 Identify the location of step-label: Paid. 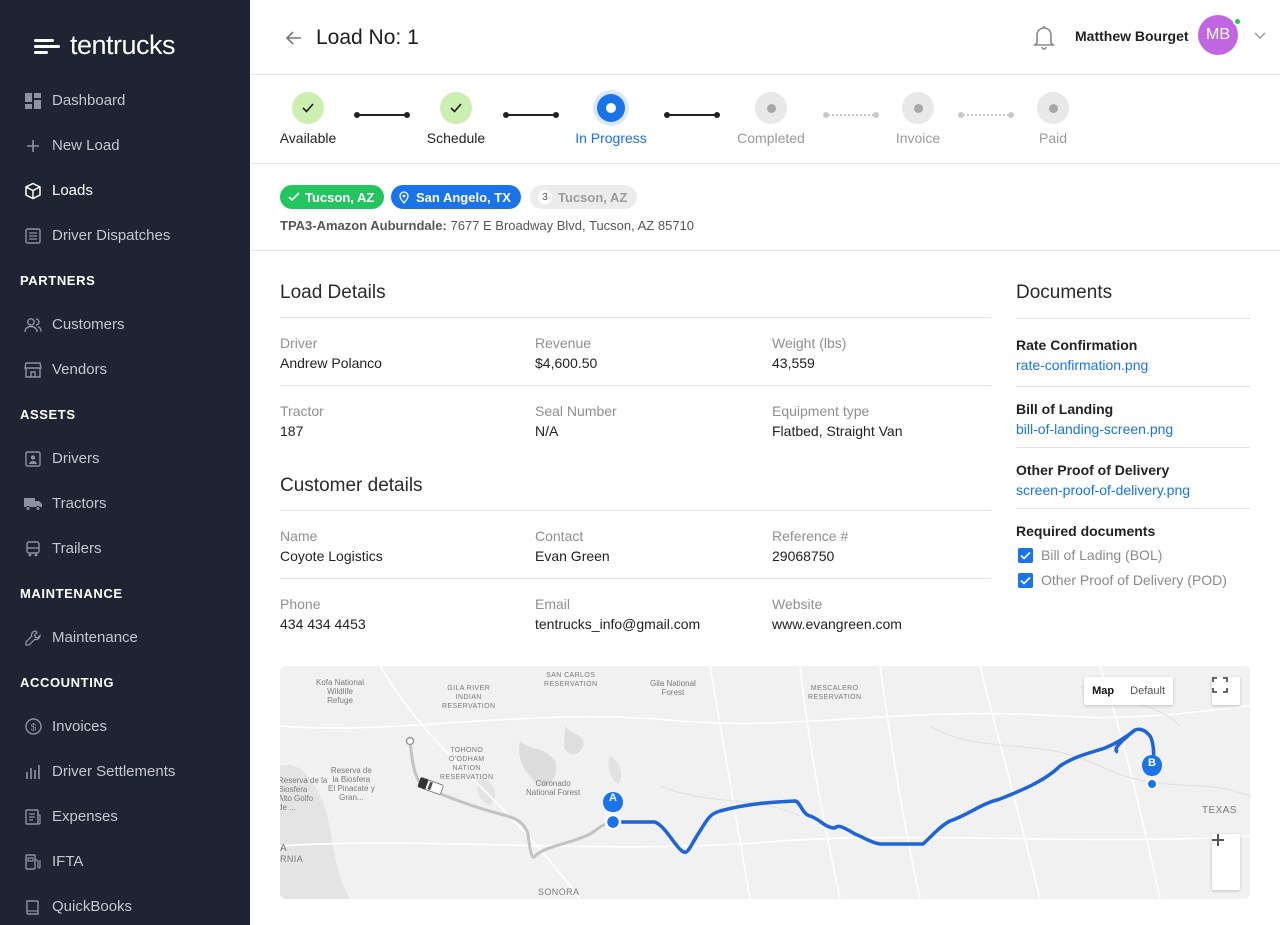
(1053, 138).